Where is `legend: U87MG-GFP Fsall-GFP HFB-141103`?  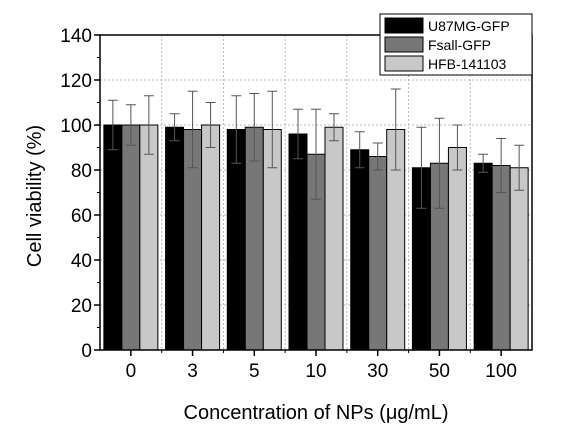 legend: U87MG-GFP Fsall-GFP HFB-141103 is located at coordinates (456, 44).